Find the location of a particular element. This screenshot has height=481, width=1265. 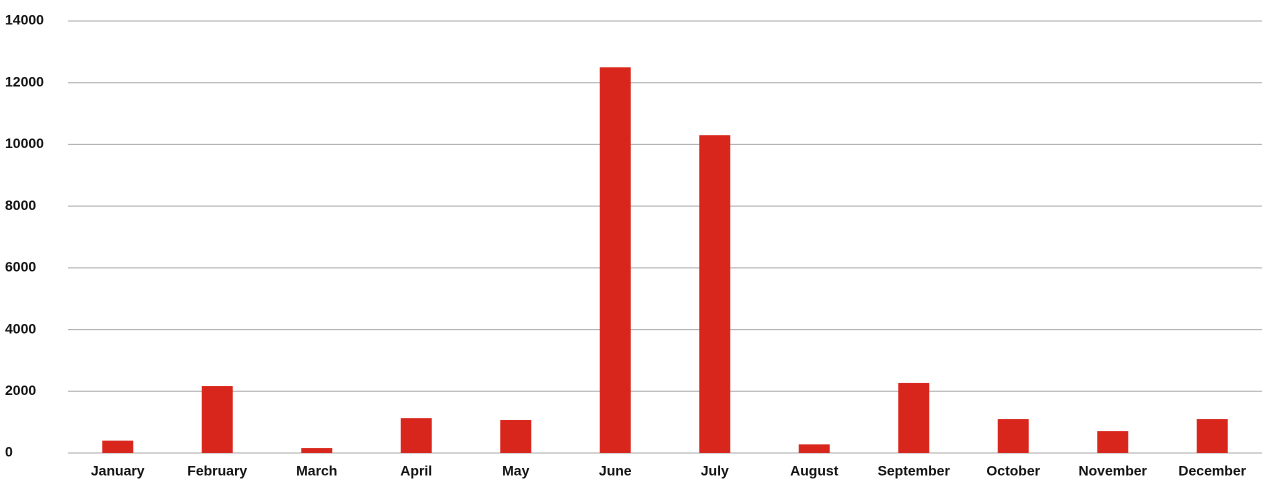

y-tick-label: 0 is located at coordinates (9, 452).